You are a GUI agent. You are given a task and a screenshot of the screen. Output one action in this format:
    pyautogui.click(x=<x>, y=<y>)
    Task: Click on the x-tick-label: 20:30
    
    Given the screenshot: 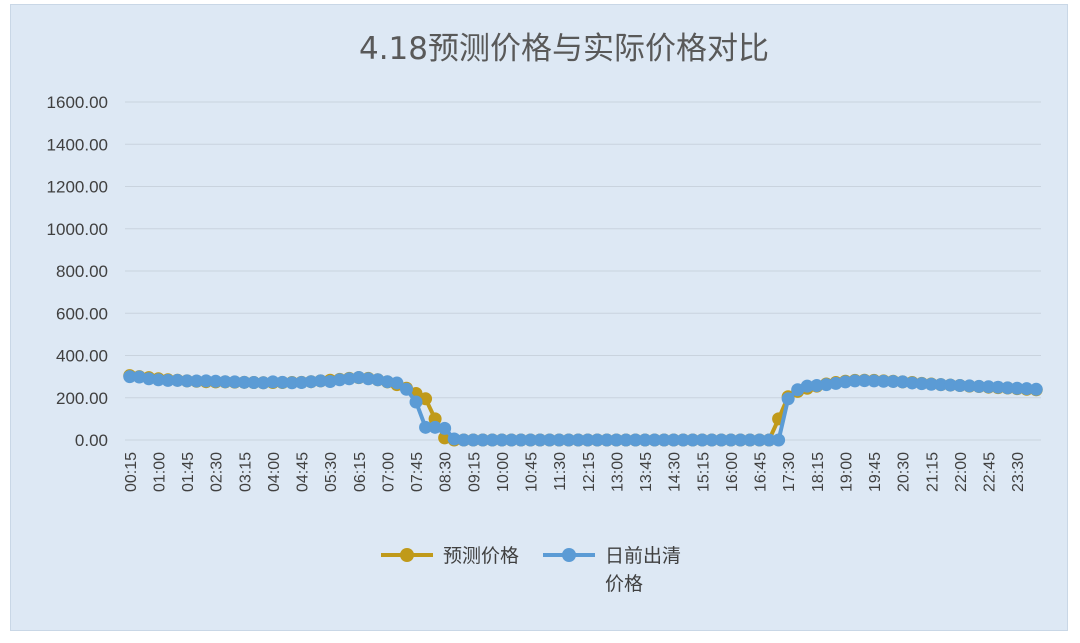 What is the action you would take?
    pyautogui.click(x=904, y=472)
    